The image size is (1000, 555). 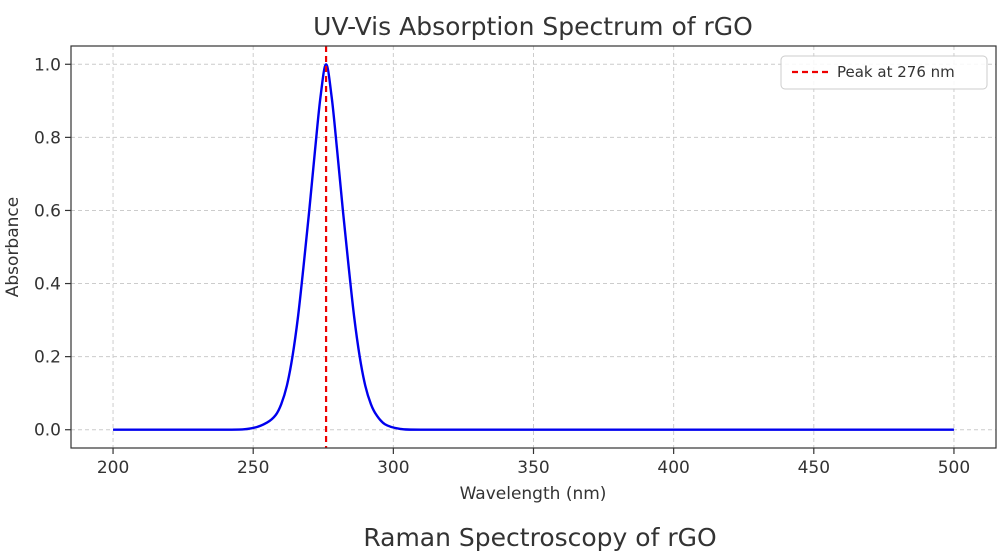 I want to click on x-tick-label: 350, so click(x=533, y=468).